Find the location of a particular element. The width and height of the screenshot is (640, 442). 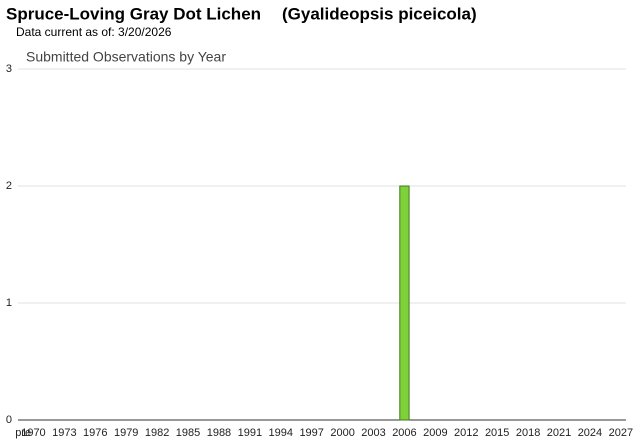

bar is located at coordinates (404, 303).